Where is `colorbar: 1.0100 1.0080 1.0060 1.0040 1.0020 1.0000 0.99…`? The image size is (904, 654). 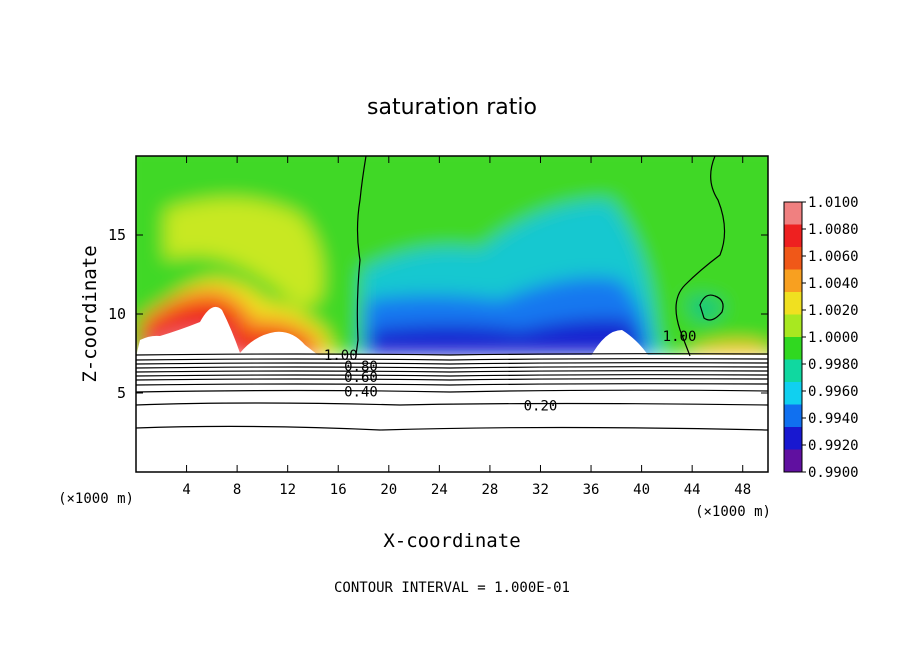
colorbar: 1.0100 1.0080 1.0060 1.0040 1.0020 1.0000 0.99… is located at coordinates (821, 338).